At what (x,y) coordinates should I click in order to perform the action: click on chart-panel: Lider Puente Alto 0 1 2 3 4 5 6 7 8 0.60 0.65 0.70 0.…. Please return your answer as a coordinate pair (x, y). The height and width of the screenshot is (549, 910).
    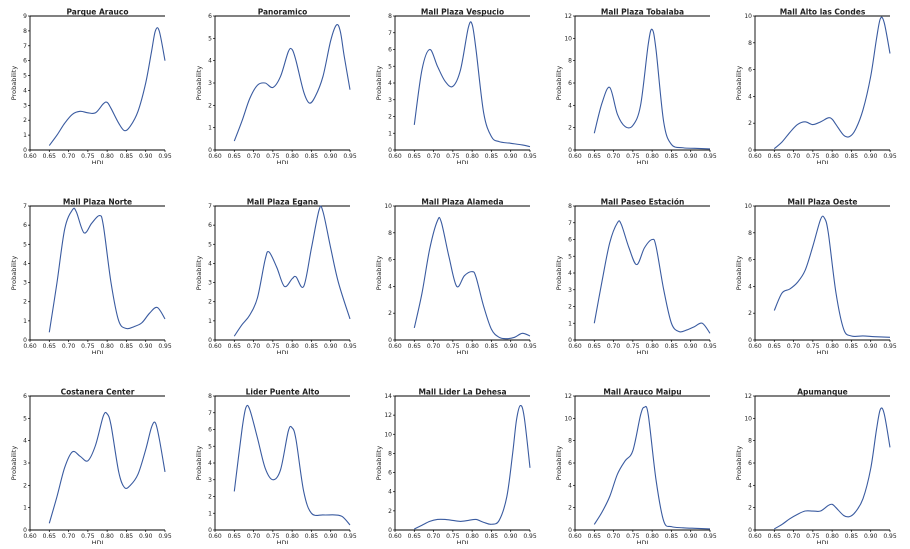
    Looking at the image, I should click on (276, 466).